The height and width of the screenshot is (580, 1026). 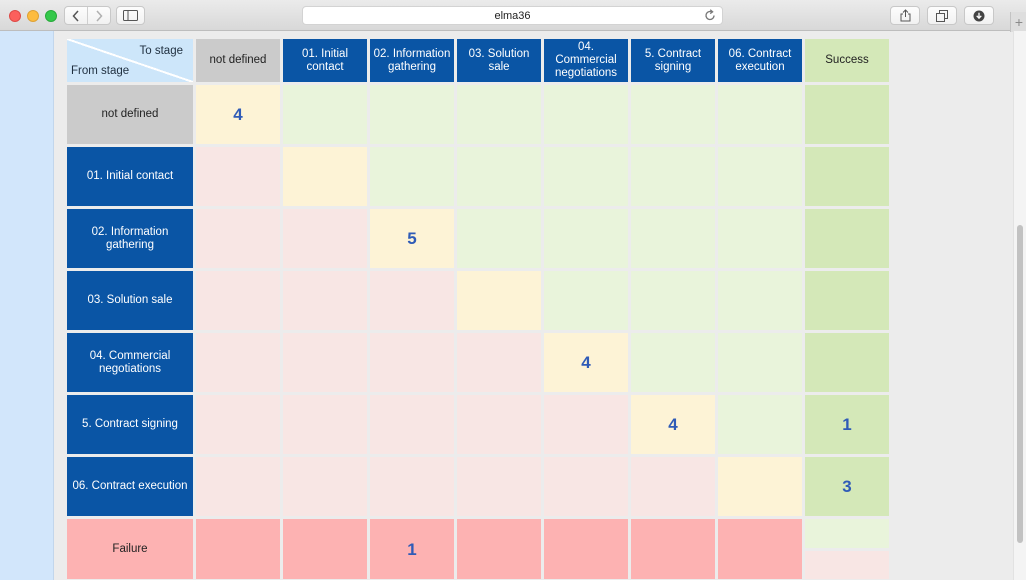 I want to click on close-window-button, so click(x=15, y=16).